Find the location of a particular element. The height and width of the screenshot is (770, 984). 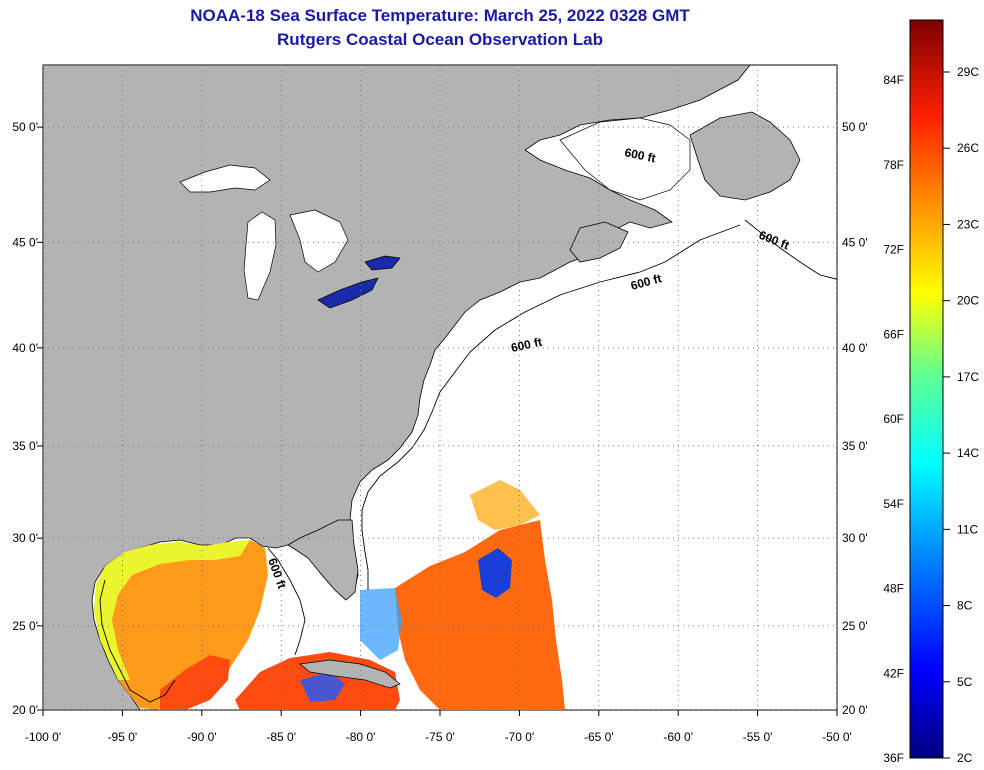

colorbar-celsius-label: 20C is located at coordinates (968, 301).